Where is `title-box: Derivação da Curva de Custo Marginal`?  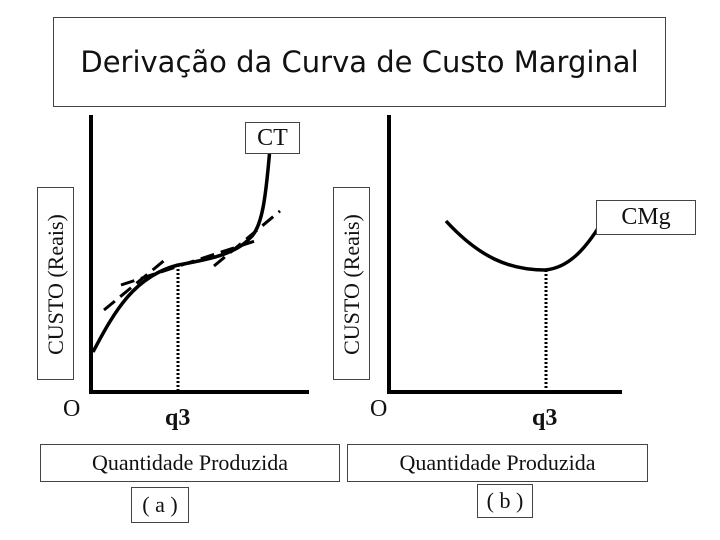
title-box: Derivação da Curva de Custo Marginal is located at coordinates (359, 62).